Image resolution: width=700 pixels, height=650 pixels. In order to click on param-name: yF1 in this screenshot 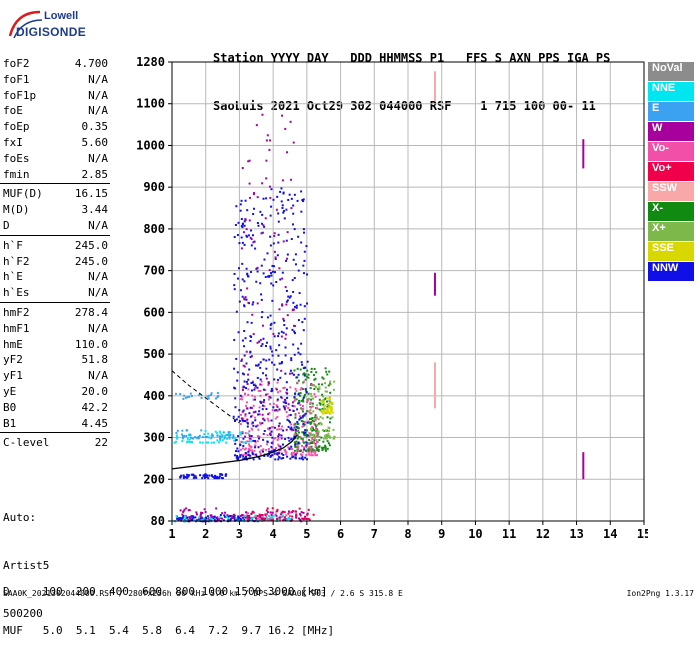, I will do `click(13, 376)`.